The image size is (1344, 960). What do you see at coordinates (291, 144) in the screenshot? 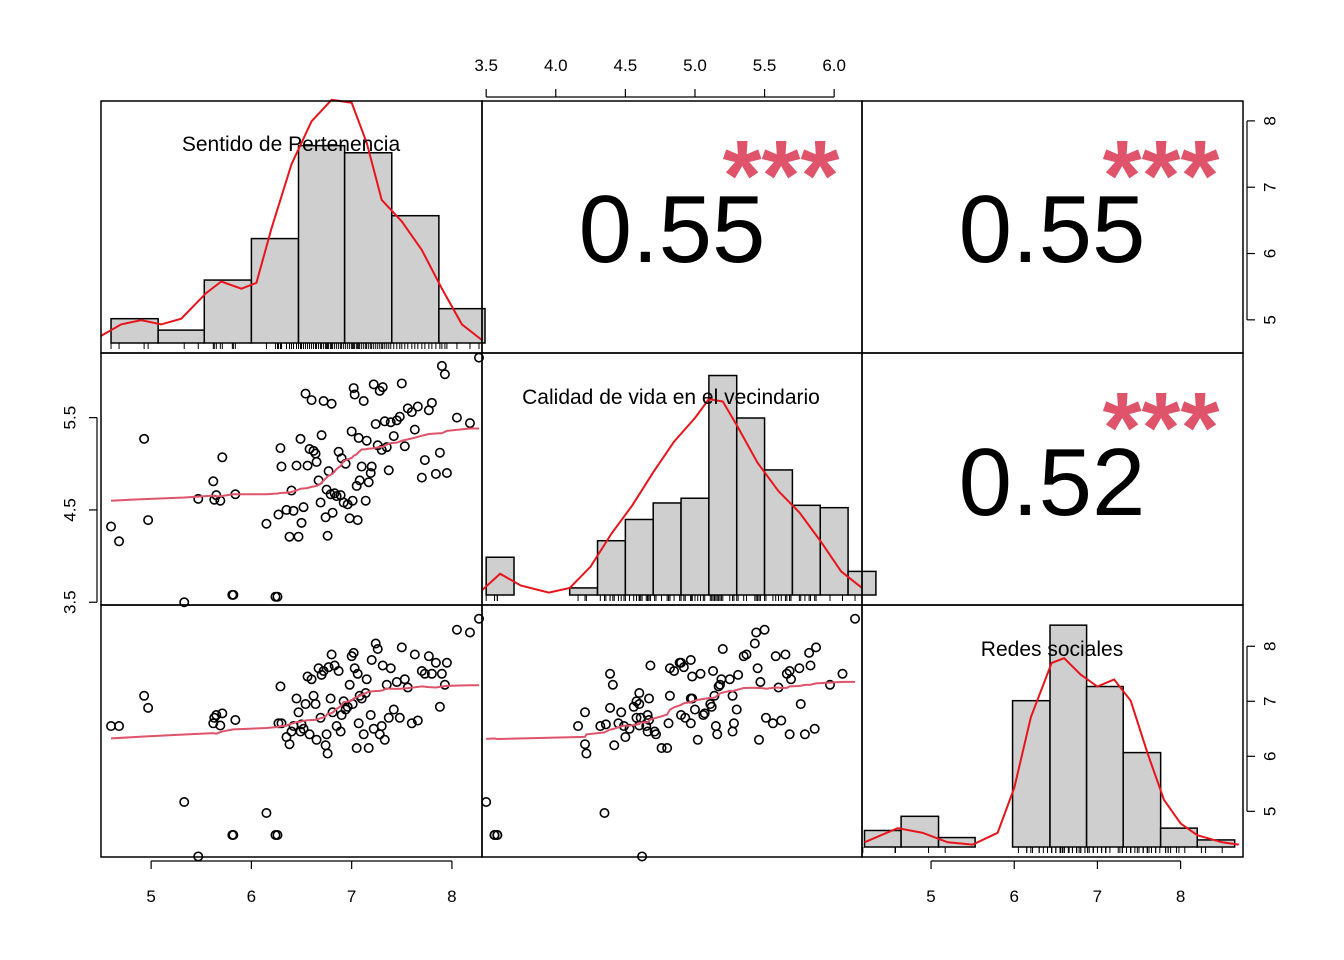
I see `variable-label-sentido: Sentido de Pertenencia` at bounding box center [291, 144].